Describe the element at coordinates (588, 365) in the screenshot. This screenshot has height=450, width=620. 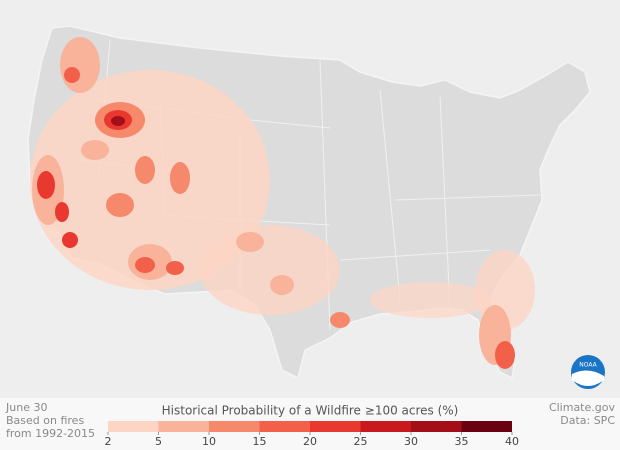
I see `logo-text: NOAA` at that location.